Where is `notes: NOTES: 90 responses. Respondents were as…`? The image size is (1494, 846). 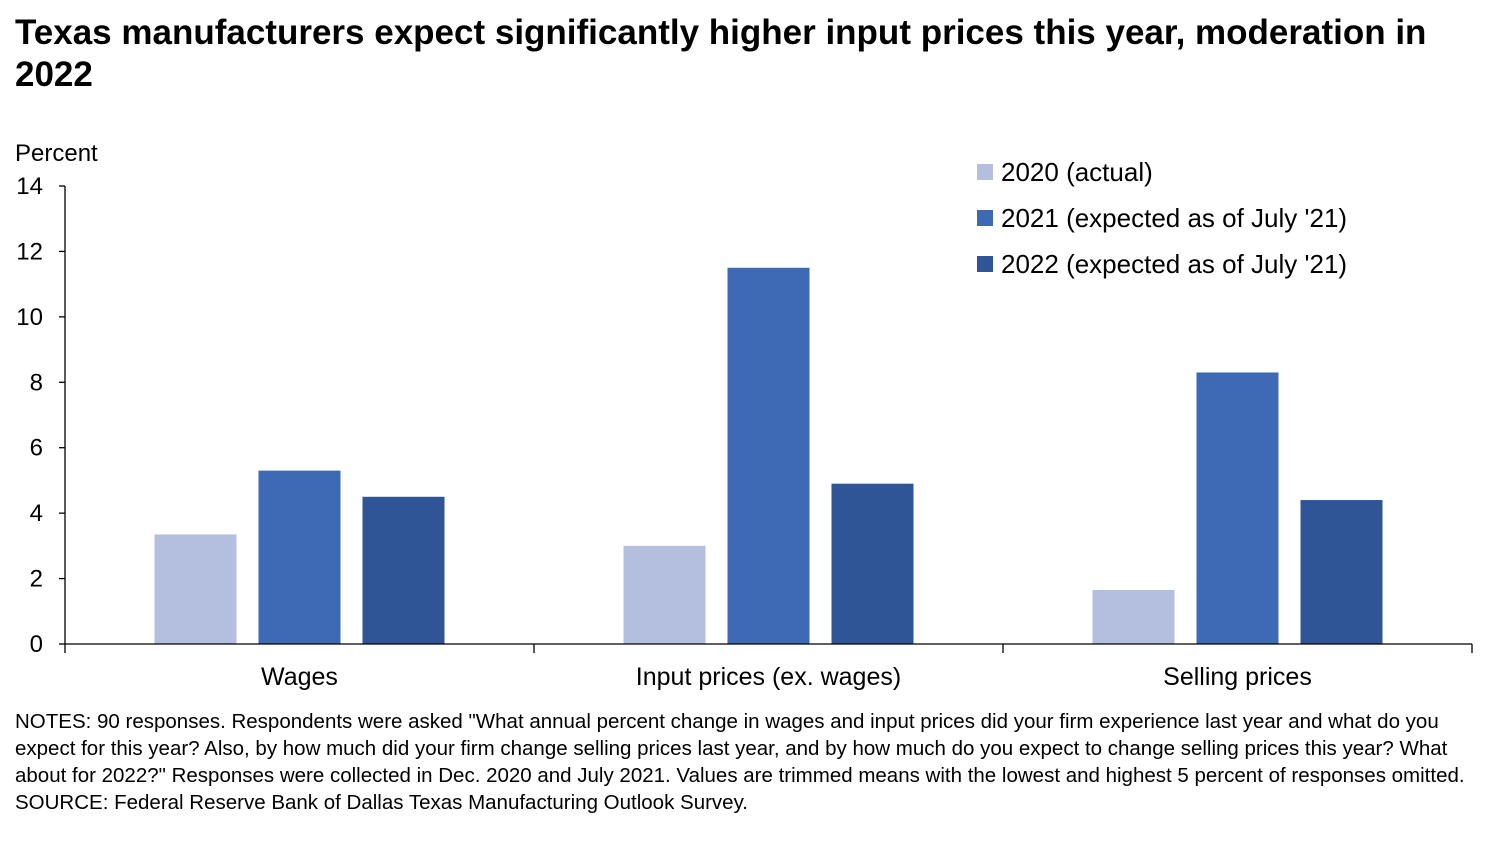
notes: NOTES: 90 responses. Respondents were as… is located at coordinates (750, 762).